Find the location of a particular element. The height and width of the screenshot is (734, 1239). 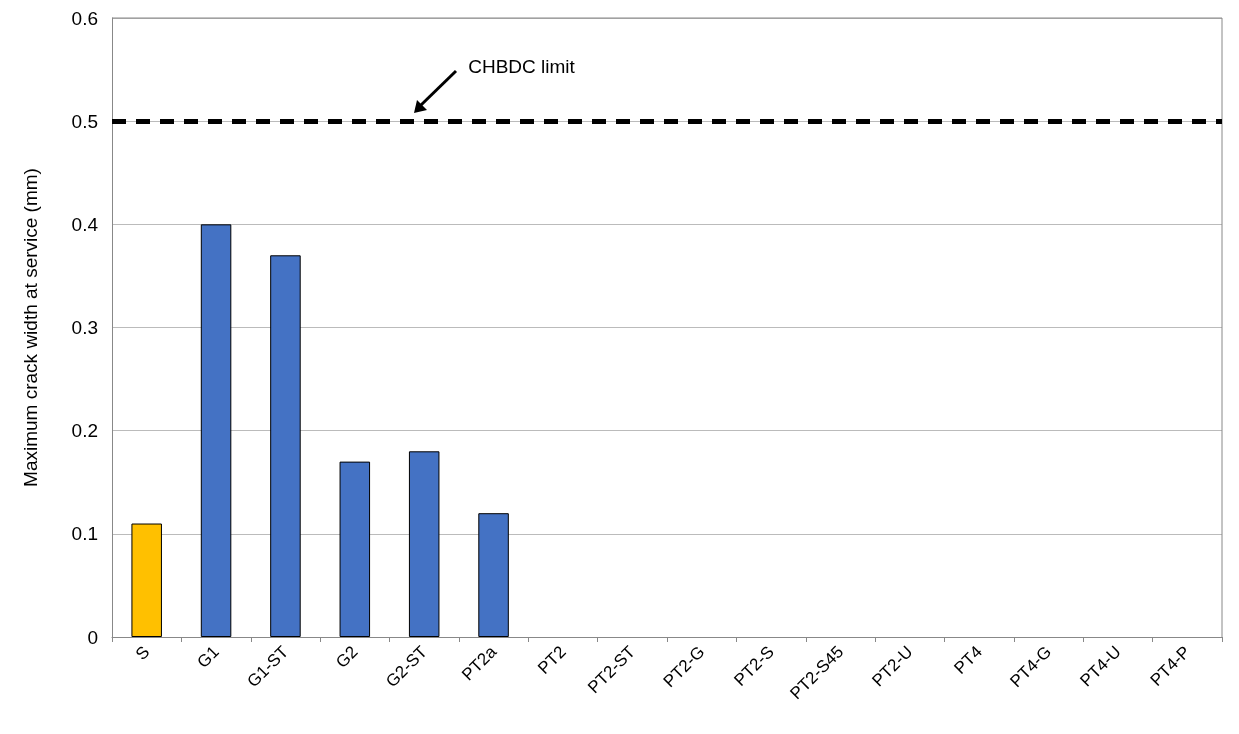

y-axis-title: Maximum crack width at service (mm) is located at coordinates (30, 327).